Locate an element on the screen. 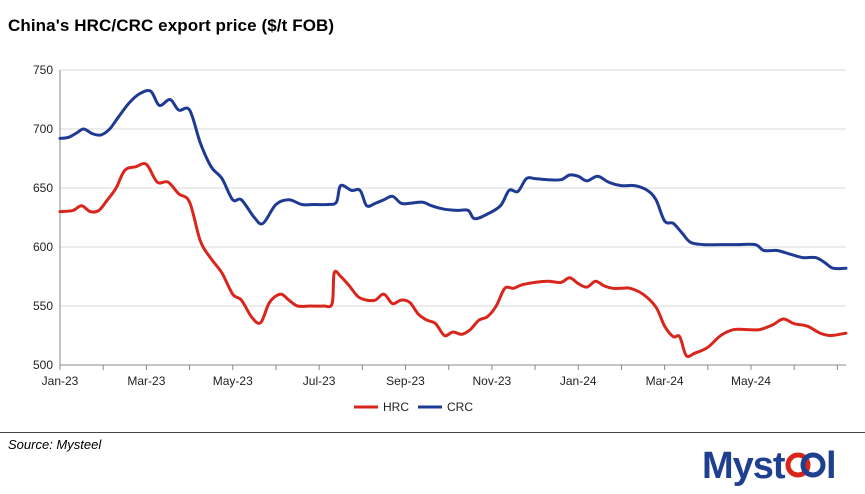 The image size is (865, 494). mysteel-logo: Myst l is located at coordinates (769, 466).